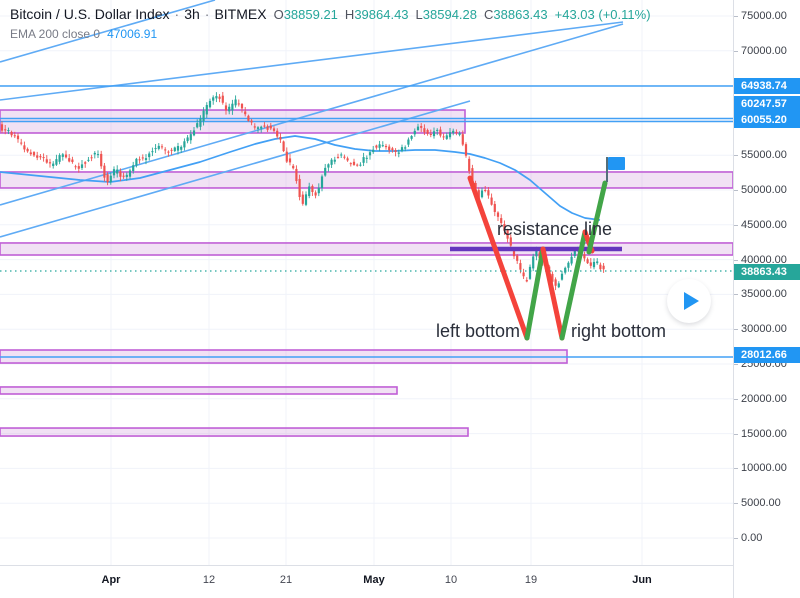 This screenshot has height=598, width=800. What do you see at coordinates (374, 580) in the screenshot?
I see `time-tick-label: May` at bounding box center [374, 580].